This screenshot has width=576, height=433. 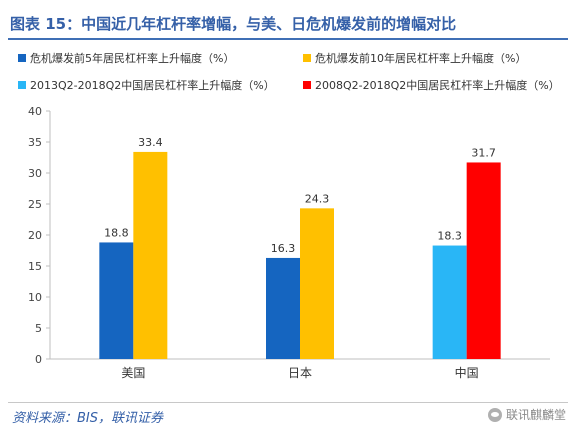 What do you see at coordinates (35, 111) in the screenshot?
I see `y-tick-label: 40` at bounding box center [35, 111].